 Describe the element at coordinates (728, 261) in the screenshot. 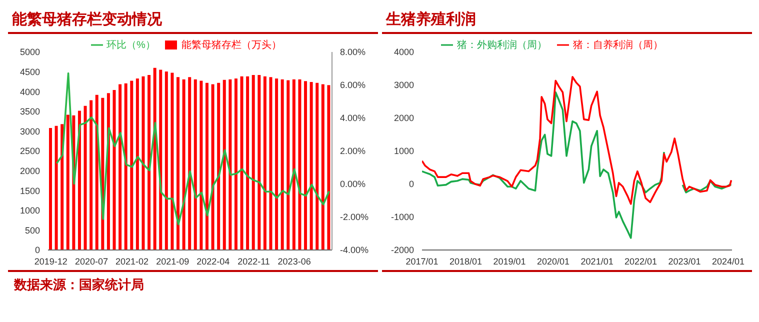

I see `x-tick-label: 2024/01` at that location.